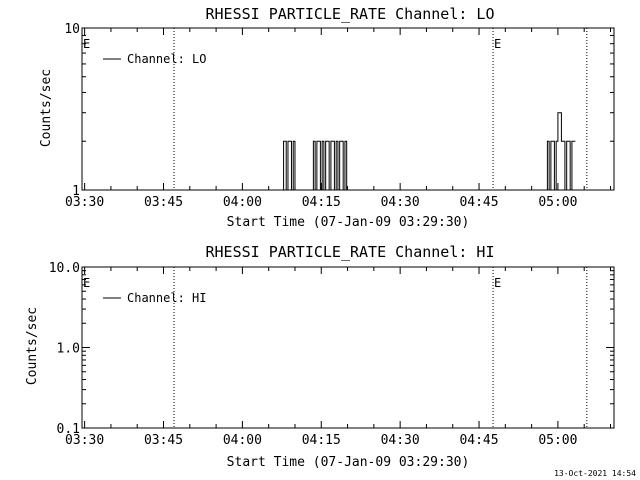 The width and height of the screenshot is (640, 480). I want to click on y-tick-label: 1, so click(76, 191).